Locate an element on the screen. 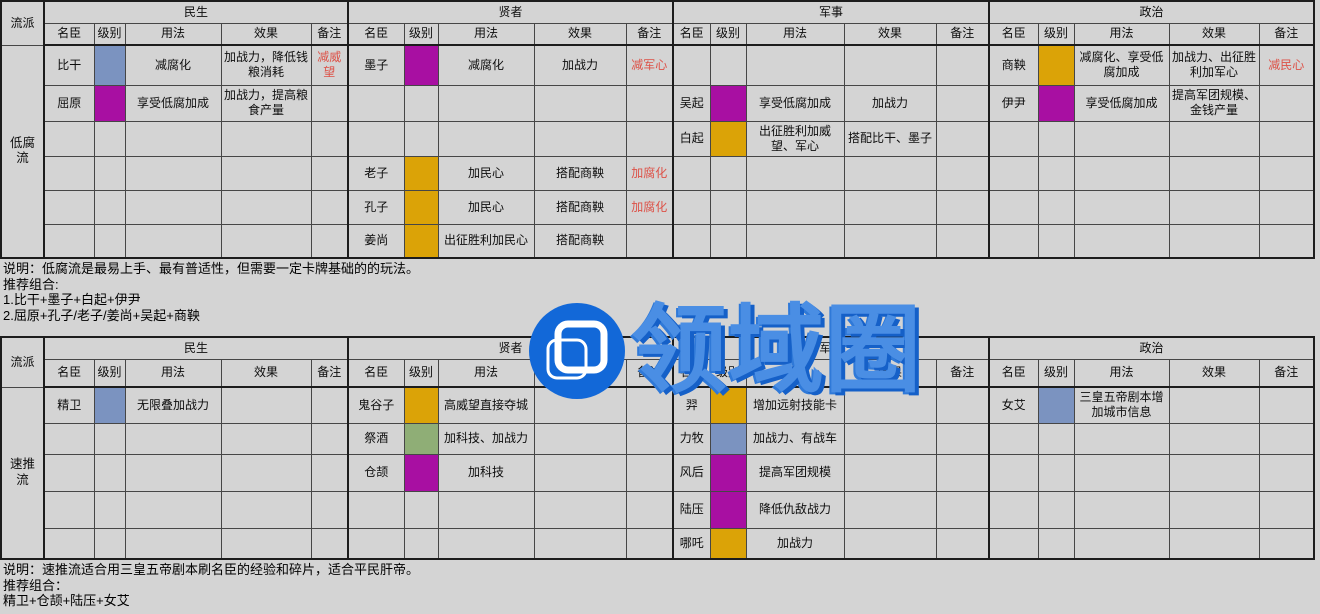 This screenshot has height=614, width=1320. cell-name: 风后 is located at coordinates (691, 472).